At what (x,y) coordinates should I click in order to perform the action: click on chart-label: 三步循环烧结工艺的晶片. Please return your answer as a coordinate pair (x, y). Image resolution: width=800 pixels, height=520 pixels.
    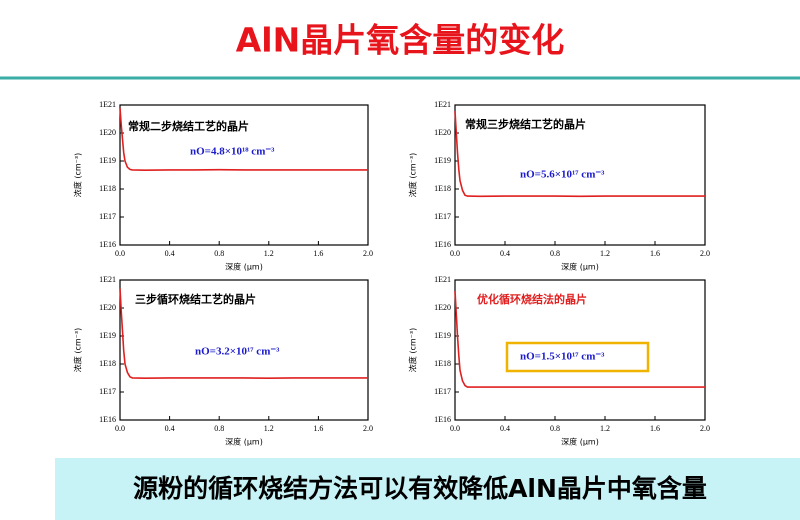
    Looking at the image, I should click on (195, 299).